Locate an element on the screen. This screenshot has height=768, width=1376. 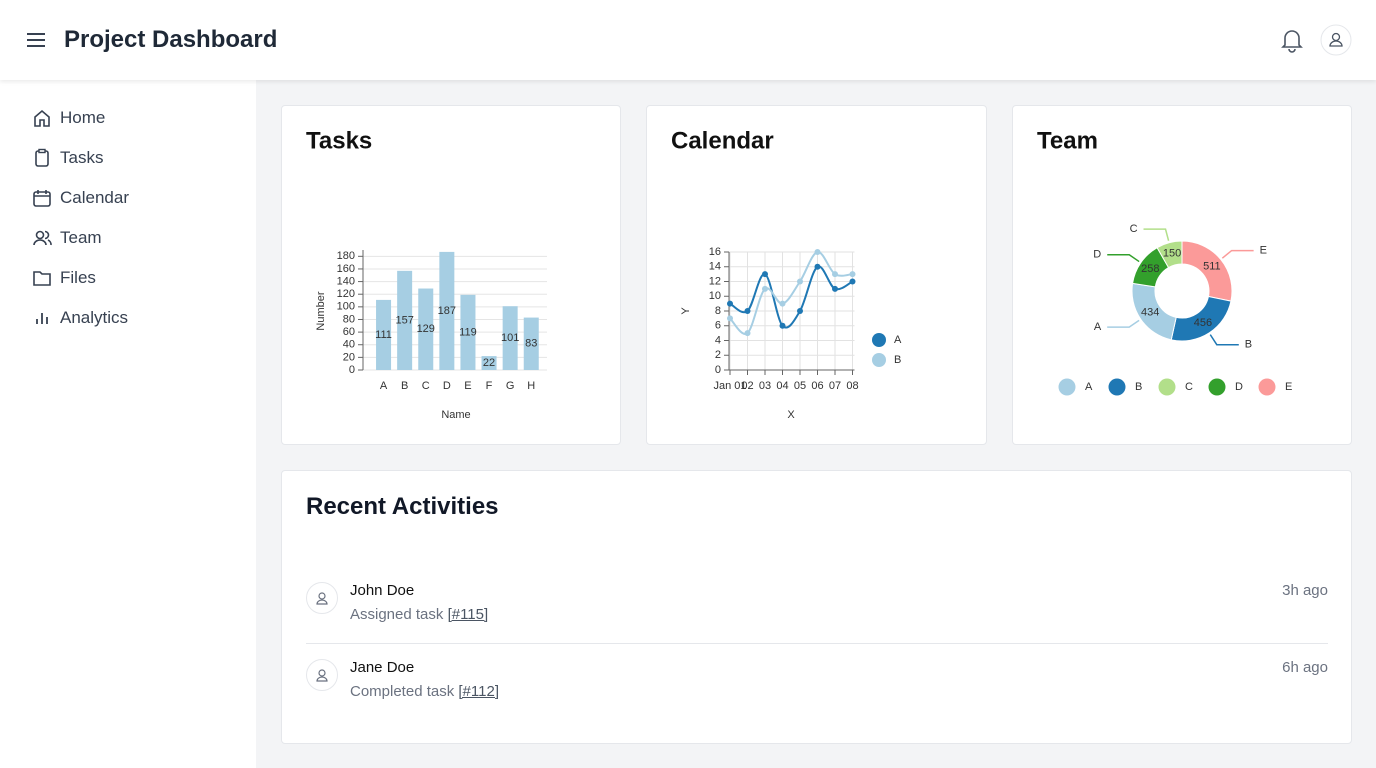
slice-label: 511 is located at coordinates (1212, 267).